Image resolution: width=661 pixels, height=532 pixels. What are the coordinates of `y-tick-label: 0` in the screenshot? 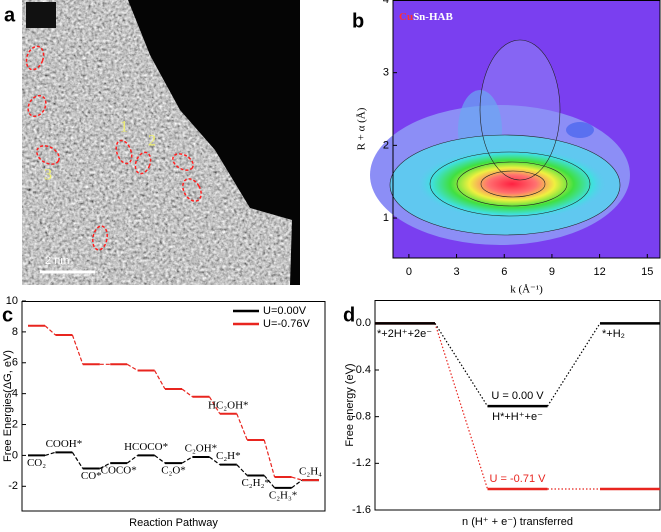 It's located at (15, 455).